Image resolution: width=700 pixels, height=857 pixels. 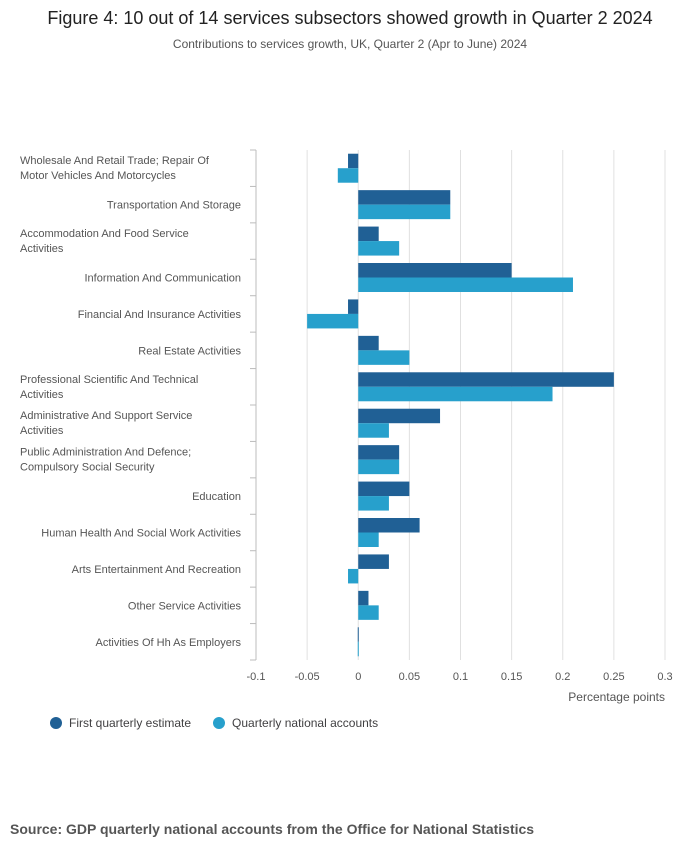 What do you see at coordinates (115, 161) in the screenshot?
I see `category-label: Wholesale And Retail Trade; Repair Of` at bounding box center [115, 161].